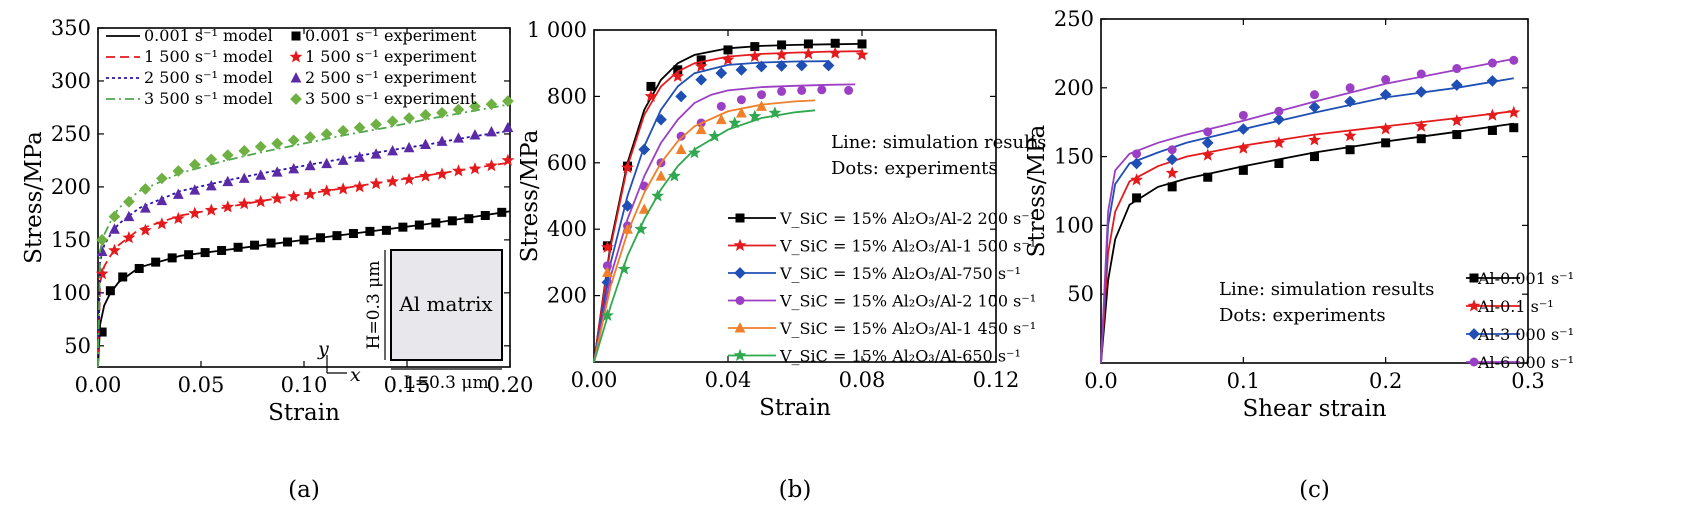  Describe the element at coordinates (567, 96) in the screenshot. I see `y-tick-label: 800` at that location.